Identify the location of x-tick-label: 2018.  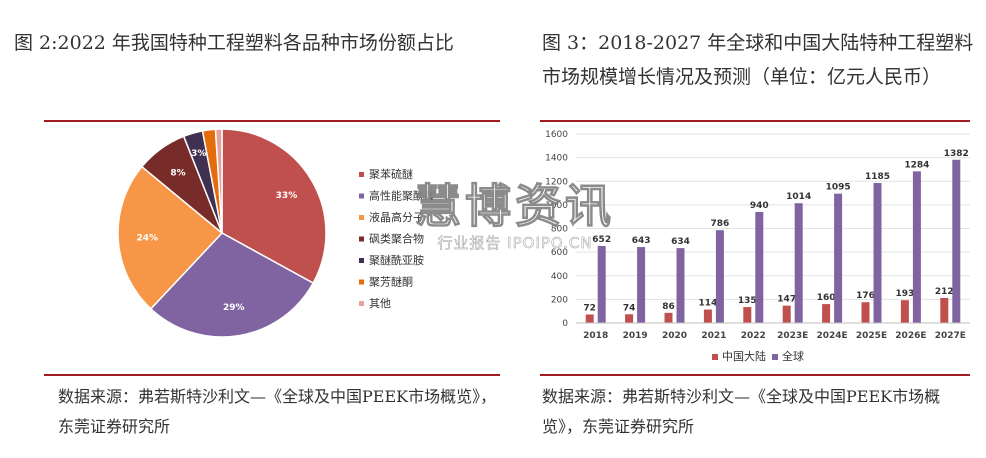
(595, 336).